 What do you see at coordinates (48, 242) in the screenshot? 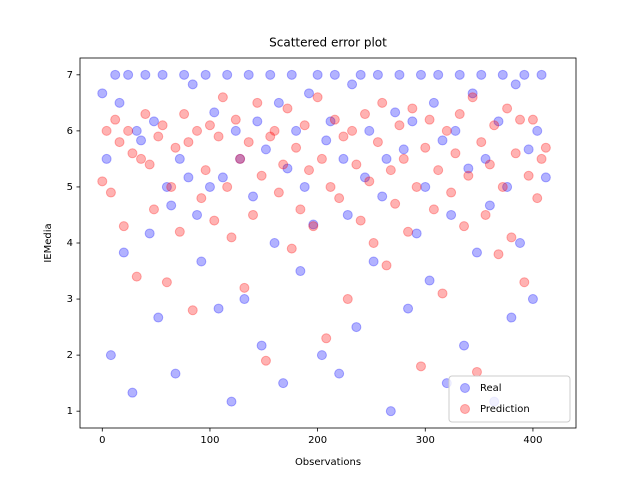
I see `y-axis-label: IEMedia` at bounding box center [48, 242].